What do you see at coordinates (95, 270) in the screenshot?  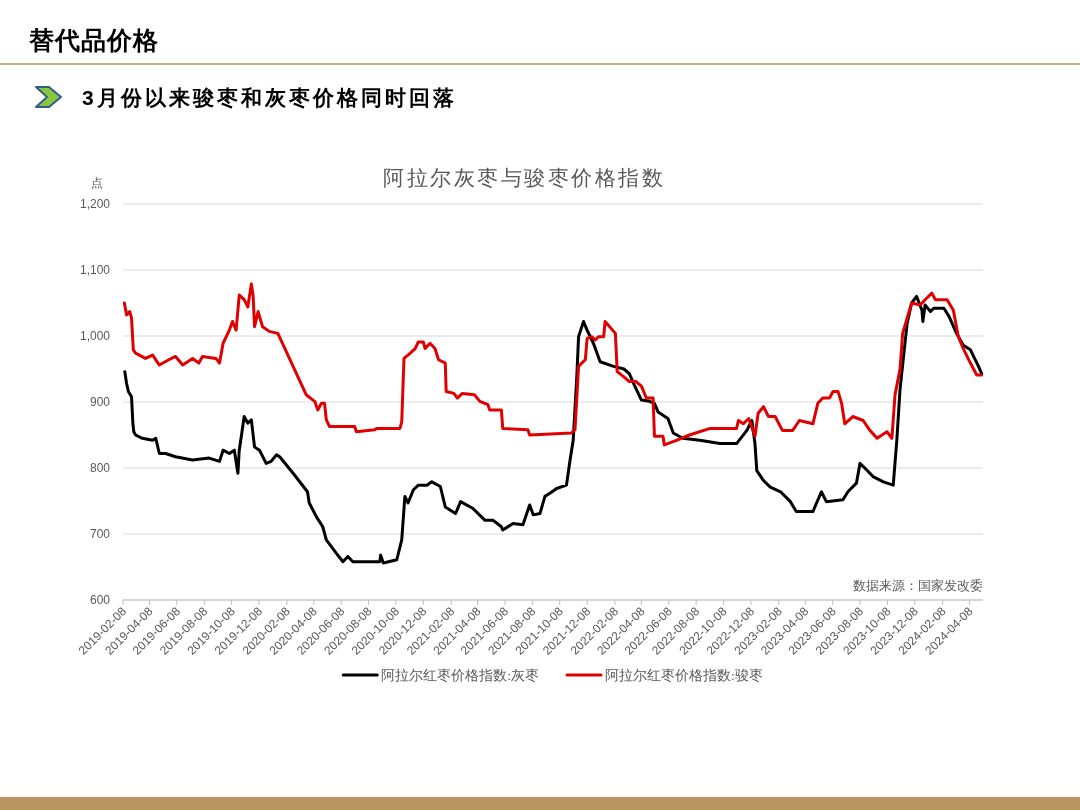 I see `y-tick-label: 1,100` at bounding box center [95, 270].